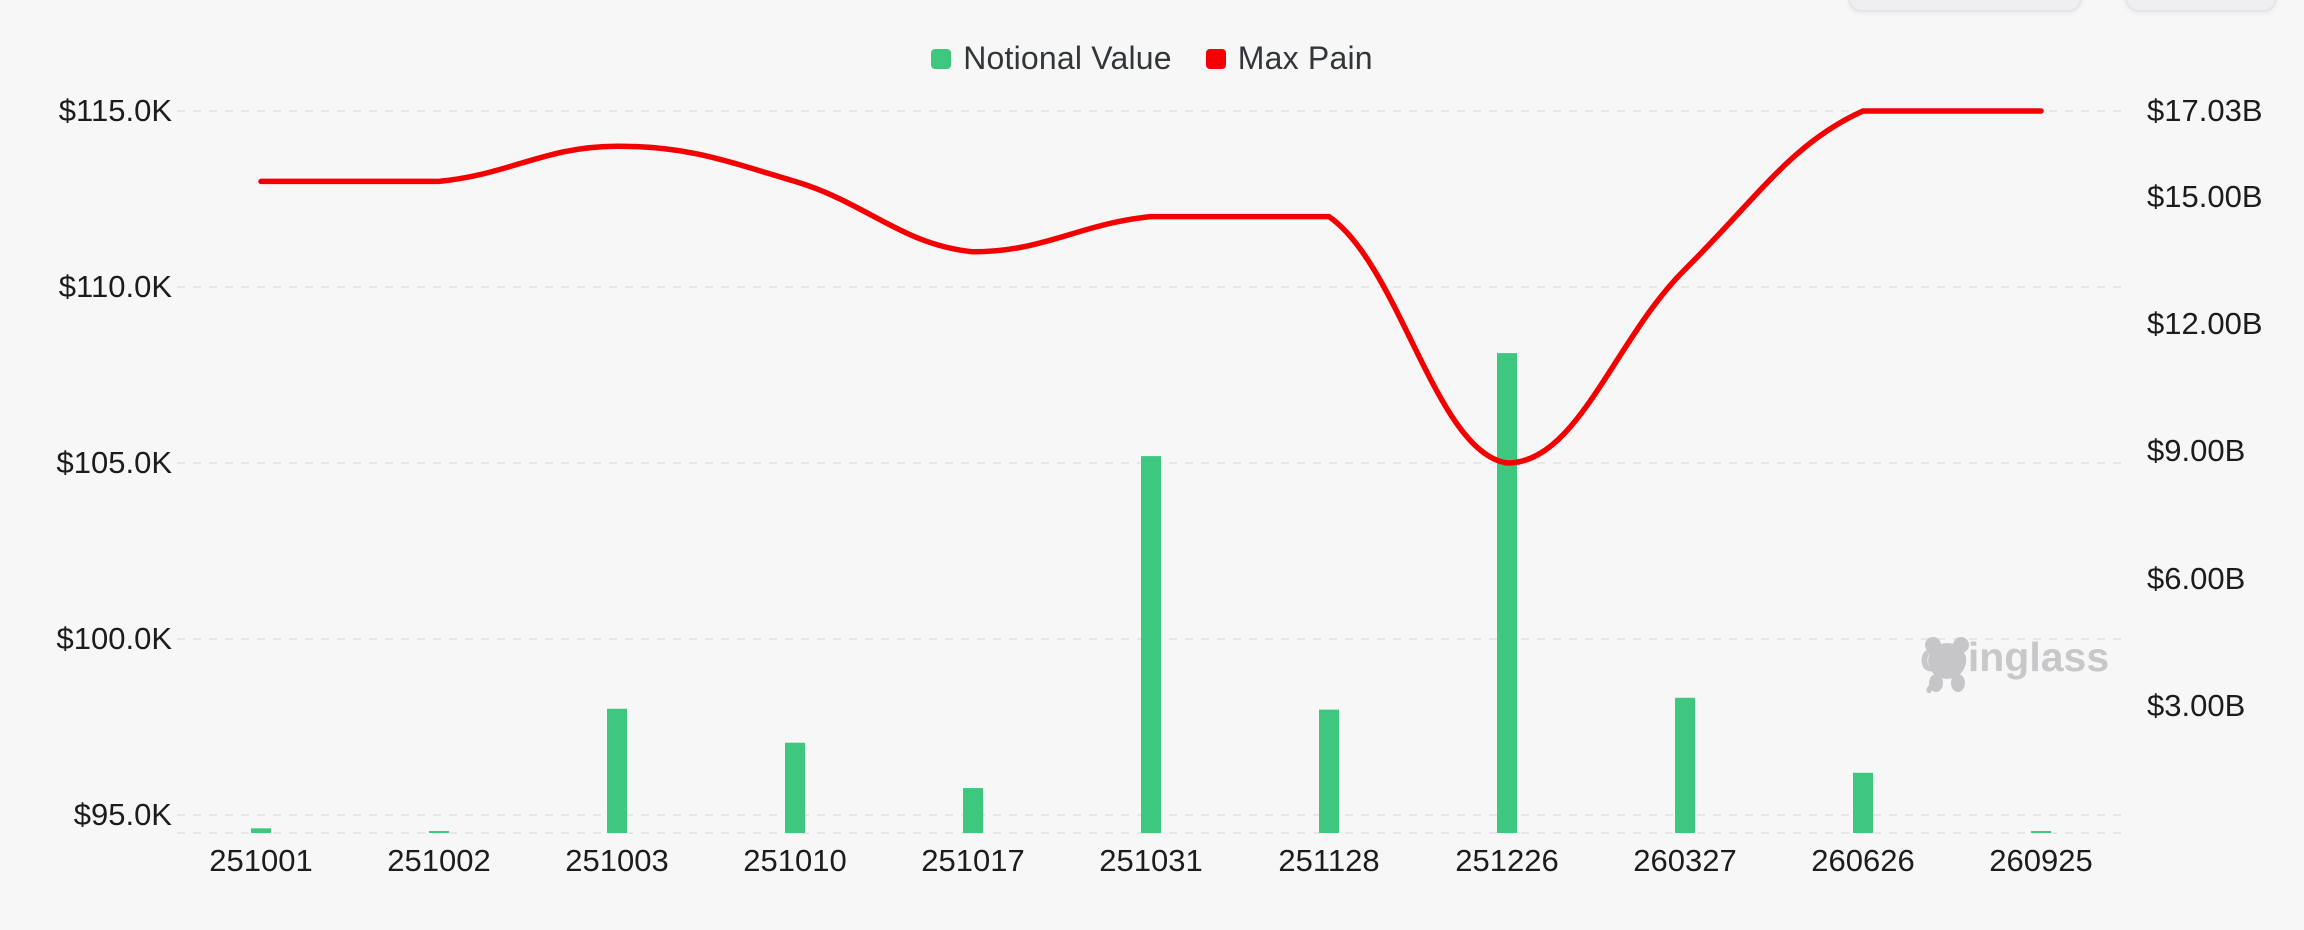 This screenshot has height=930, width=2304. Describe the element at coordinates (2196, 451) in the screenshot. I see `y-right-tick-3: $9.00B` at that location.